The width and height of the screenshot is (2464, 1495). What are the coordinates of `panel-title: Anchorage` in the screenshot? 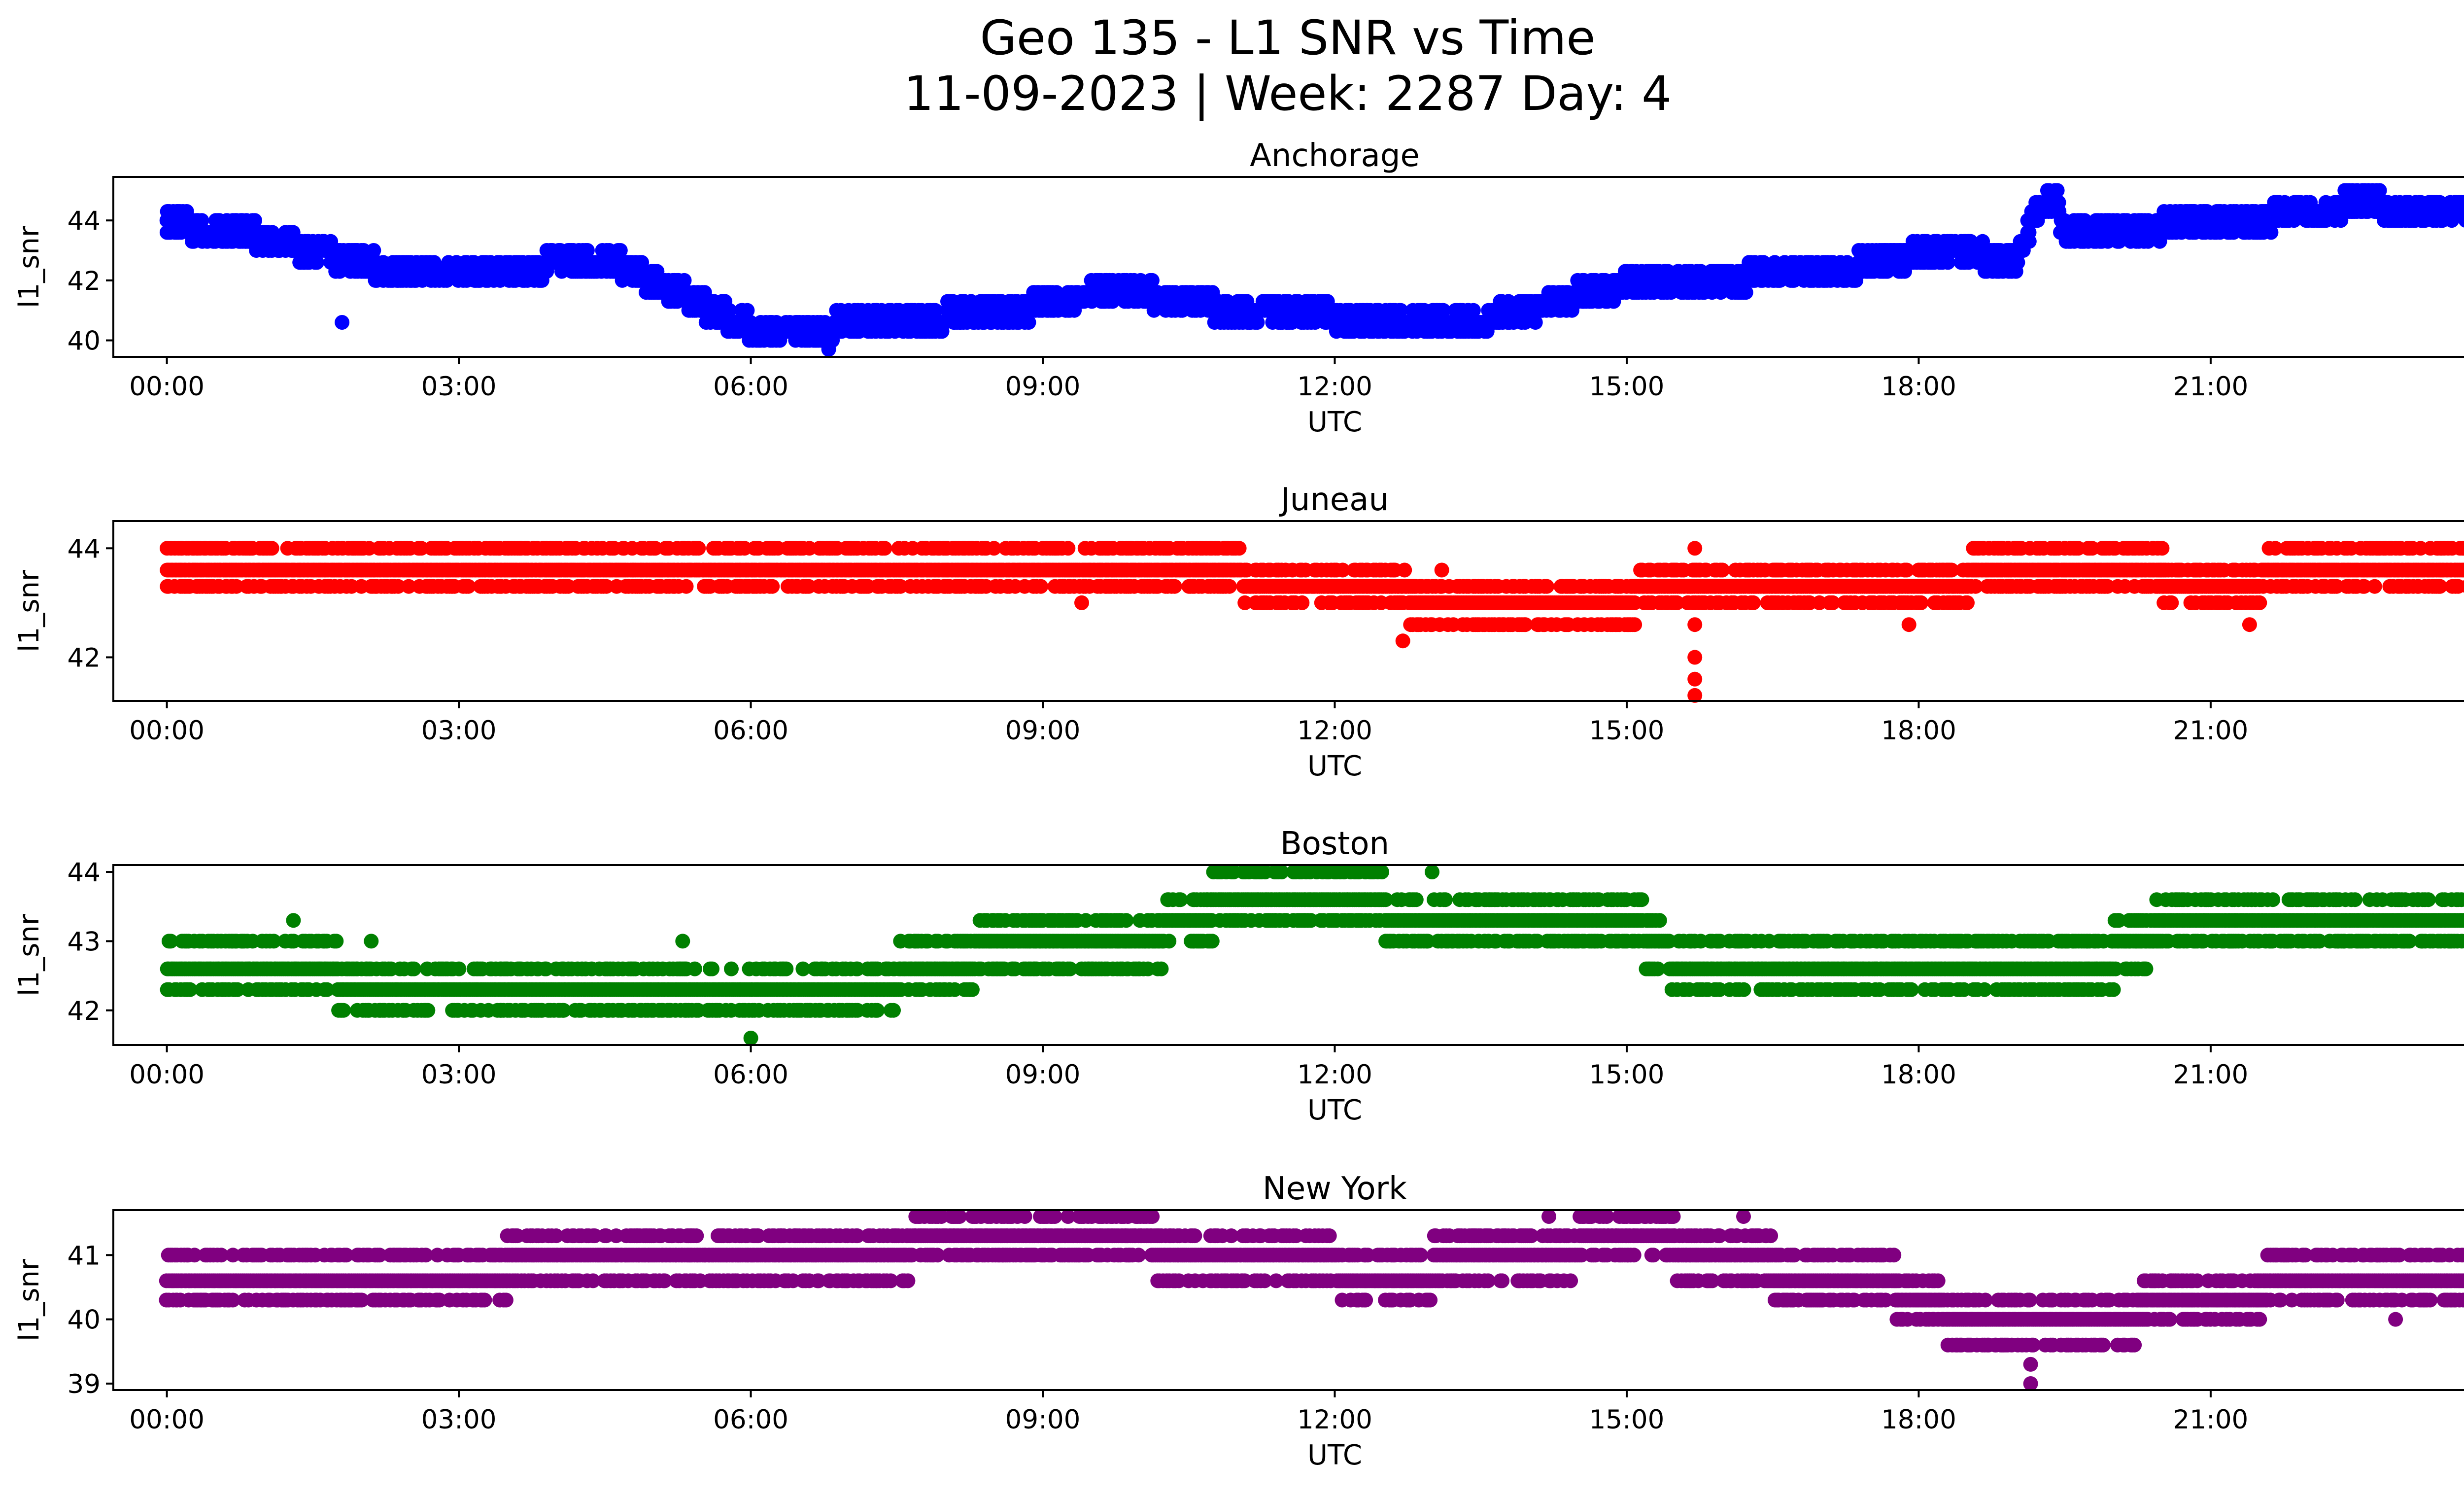 It's located at (1335, 156).